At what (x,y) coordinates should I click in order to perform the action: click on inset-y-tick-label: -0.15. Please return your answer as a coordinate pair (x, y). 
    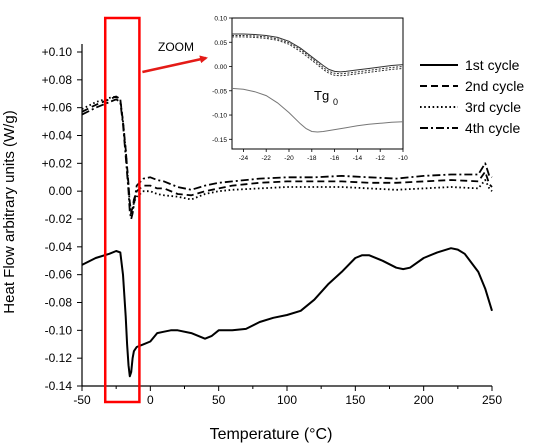
    Looking at the image, I should click on (219, 140).